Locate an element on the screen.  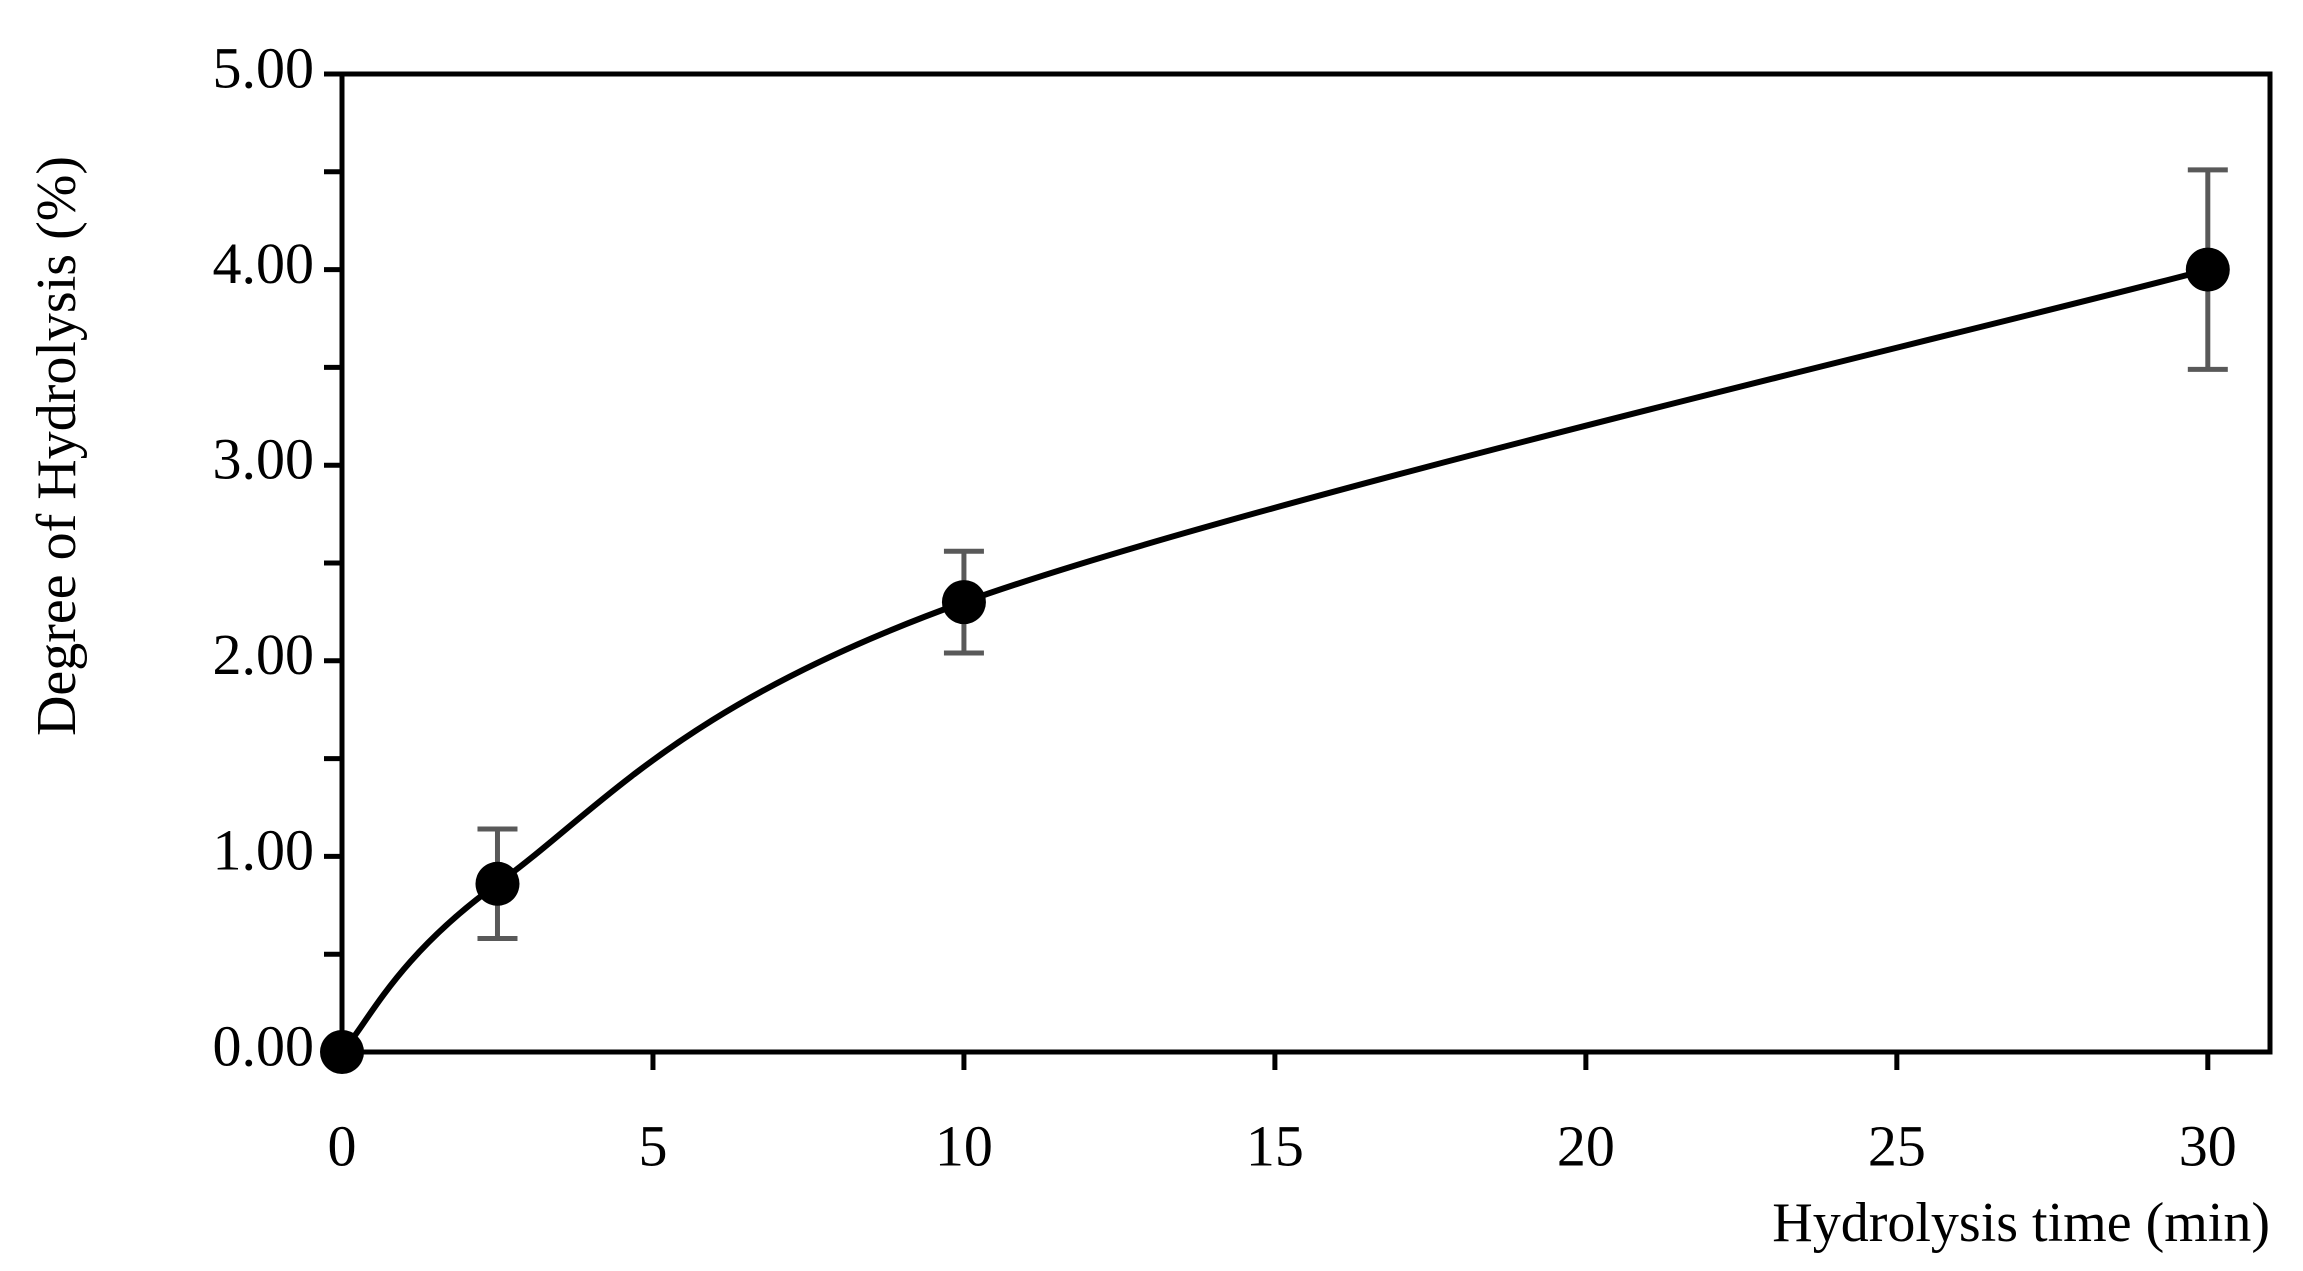
y-tick-label: 3.00 is located at coordinates (264, 459).